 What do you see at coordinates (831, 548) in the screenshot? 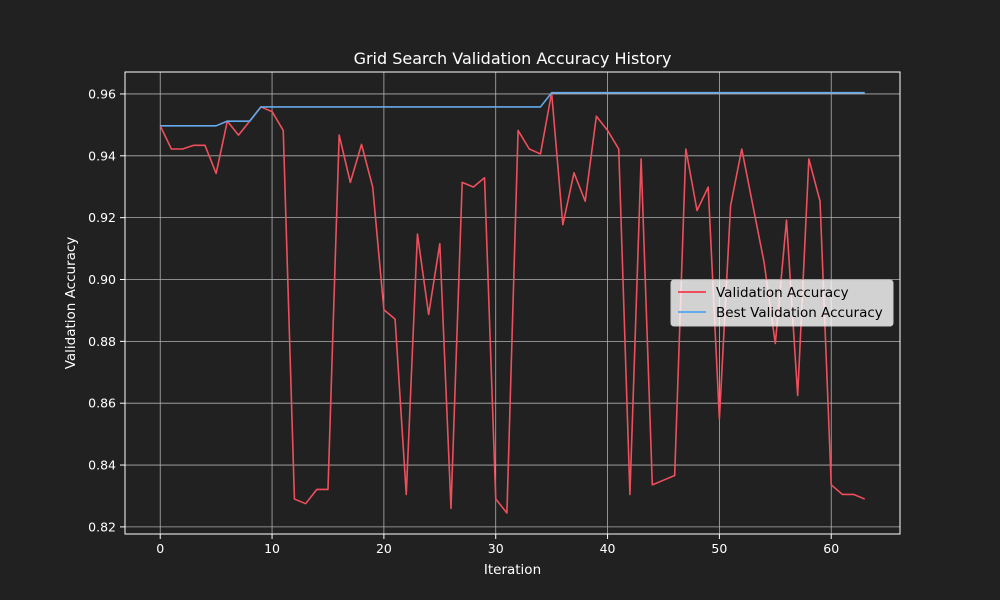
I see `x-tick-label: 60` at bounding box center [831, 548].